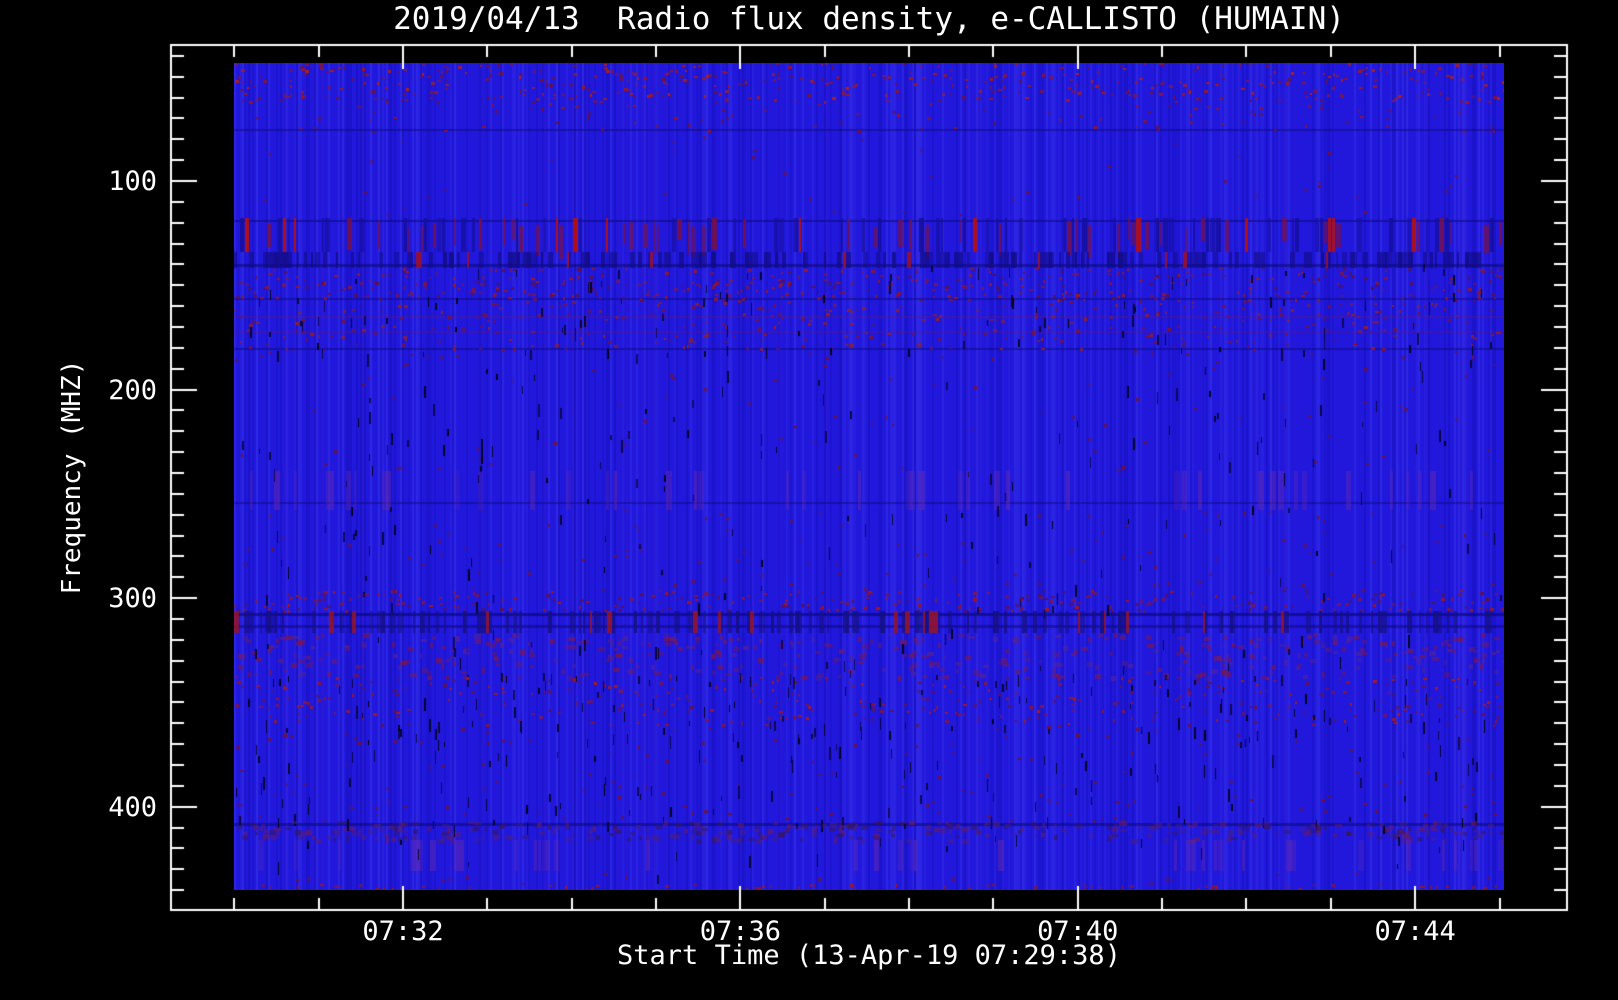  Describe the element at coordinates (740, 931) in the screenshot. I see `x-tick-label: 07:36` at that location.